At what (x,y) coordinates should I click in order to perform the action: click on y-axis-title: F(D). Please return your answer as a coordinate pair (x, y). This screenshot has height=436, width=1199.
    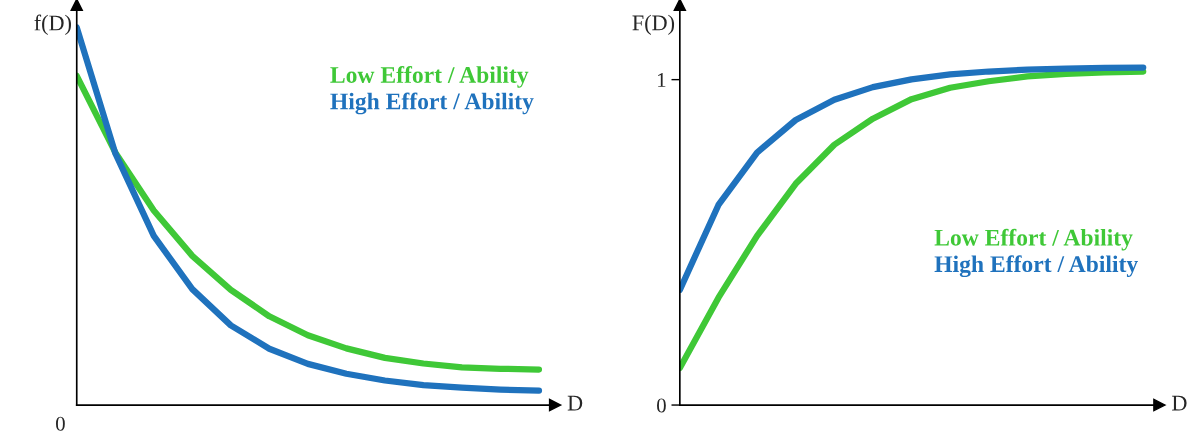
    Looking at the image, I should click on (653, 24).